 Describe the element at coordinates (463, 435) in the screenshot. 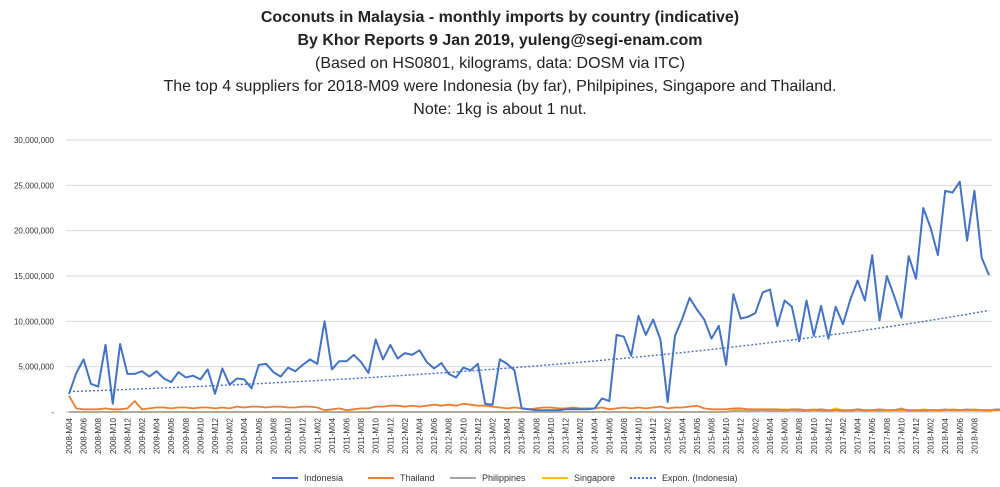

I see `x-tick-label: 2012-M10` at that location.